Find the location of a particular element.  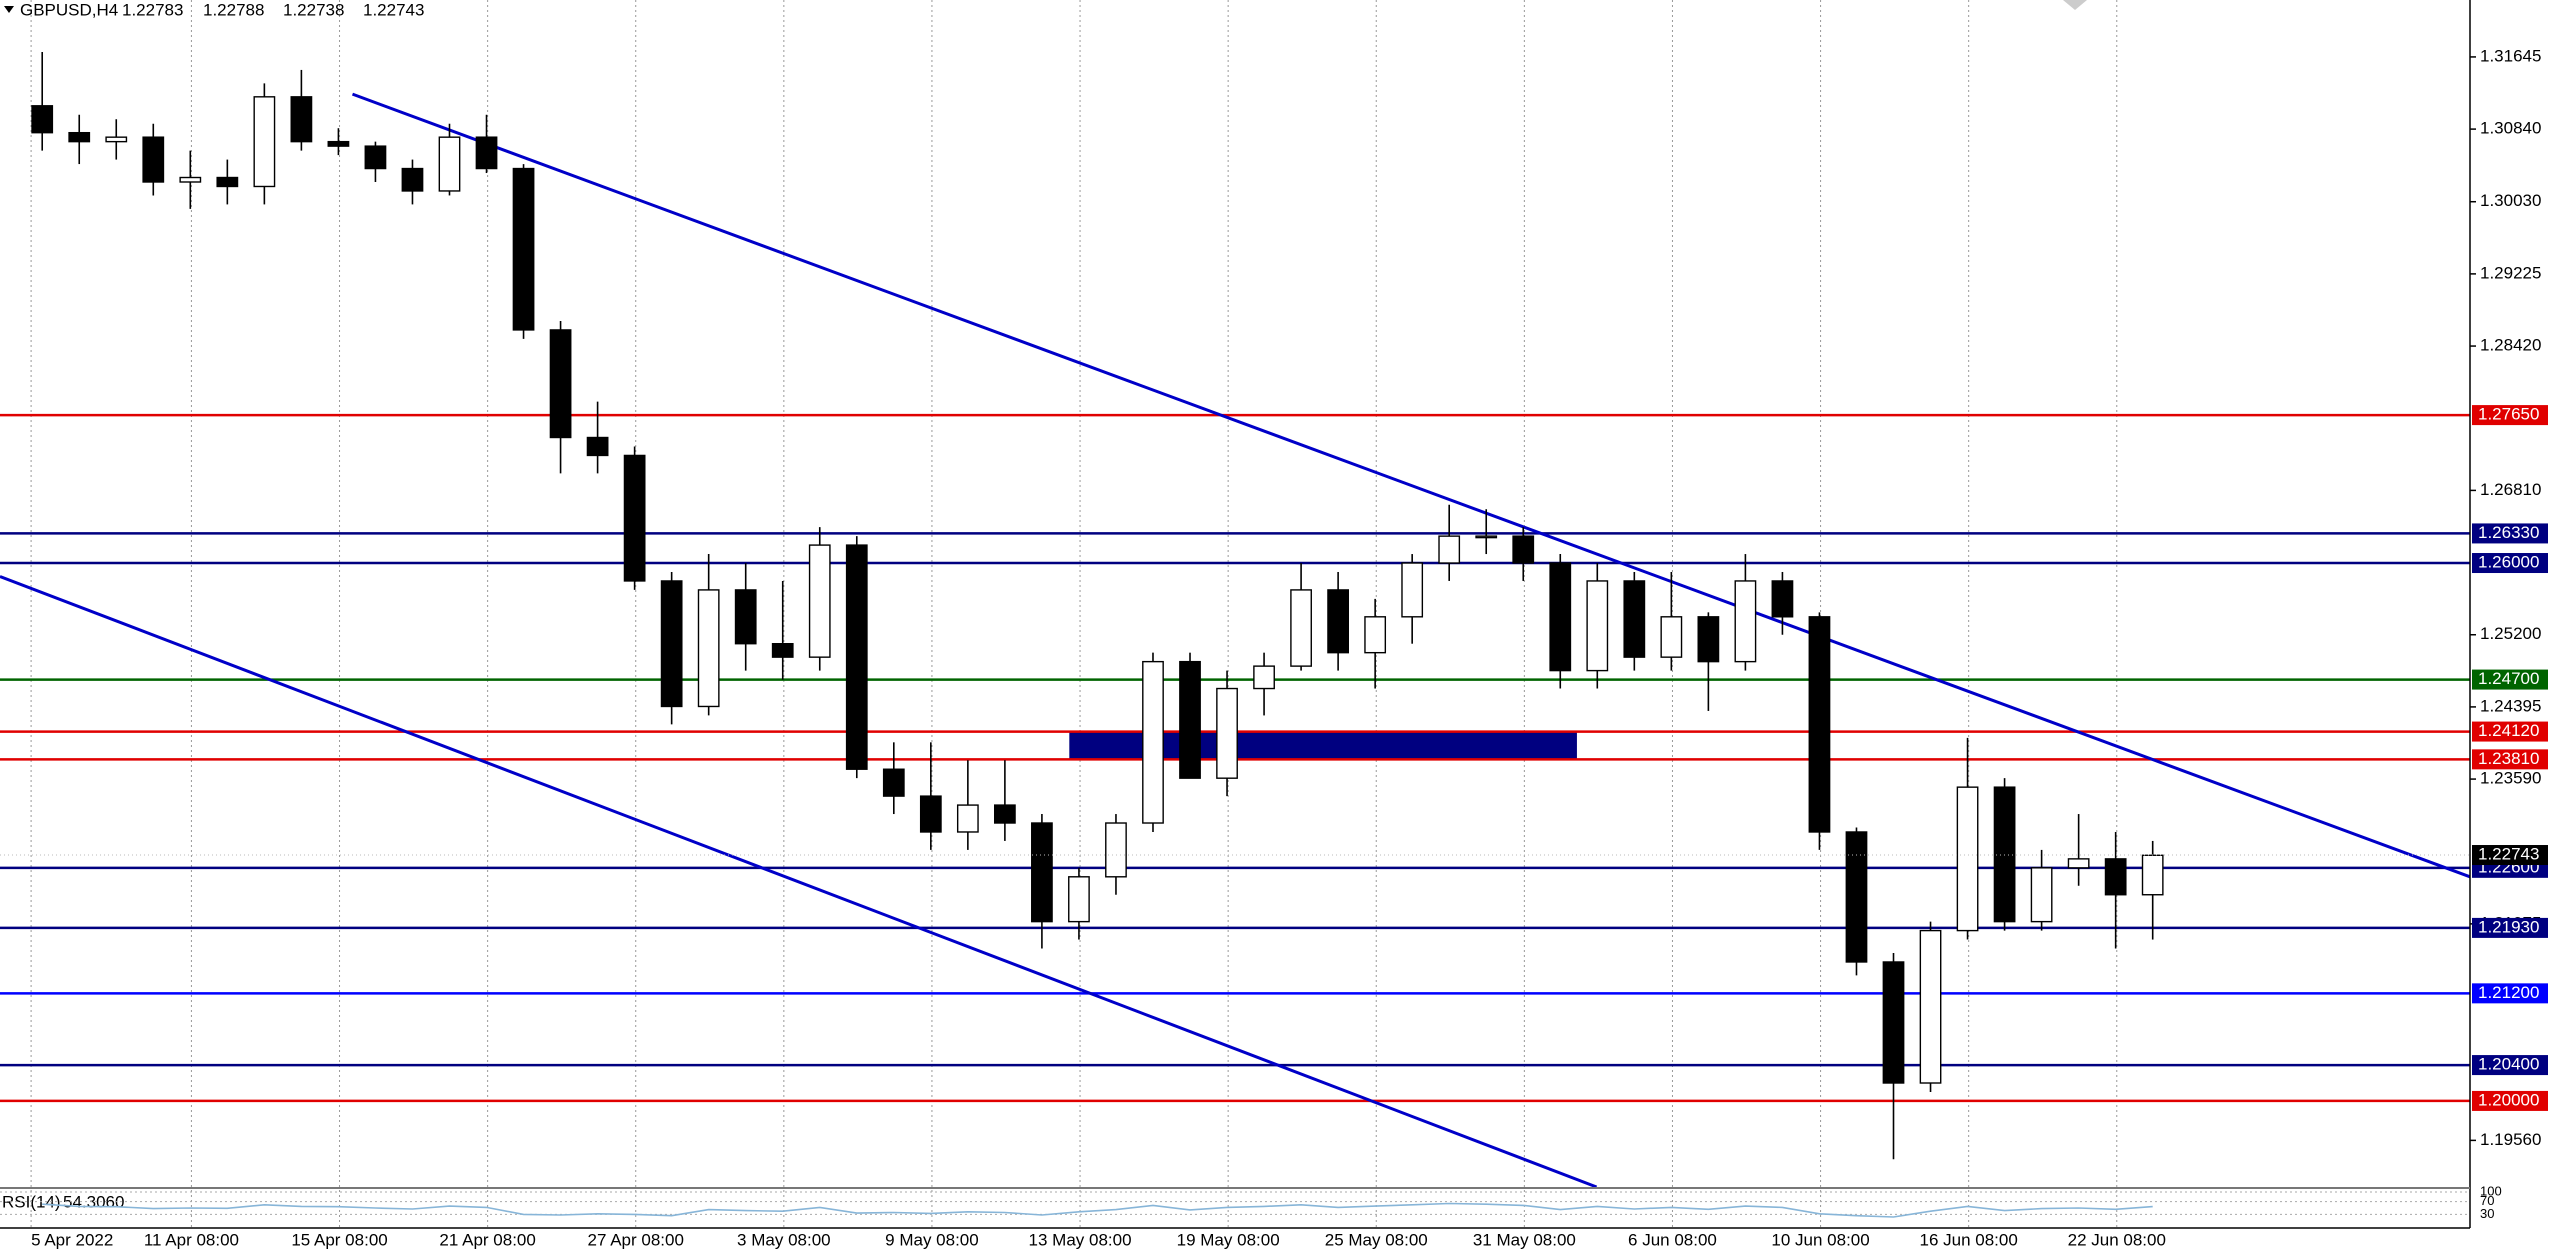

level-price-label: 1.24120 is located at coordinates (2508, 730).